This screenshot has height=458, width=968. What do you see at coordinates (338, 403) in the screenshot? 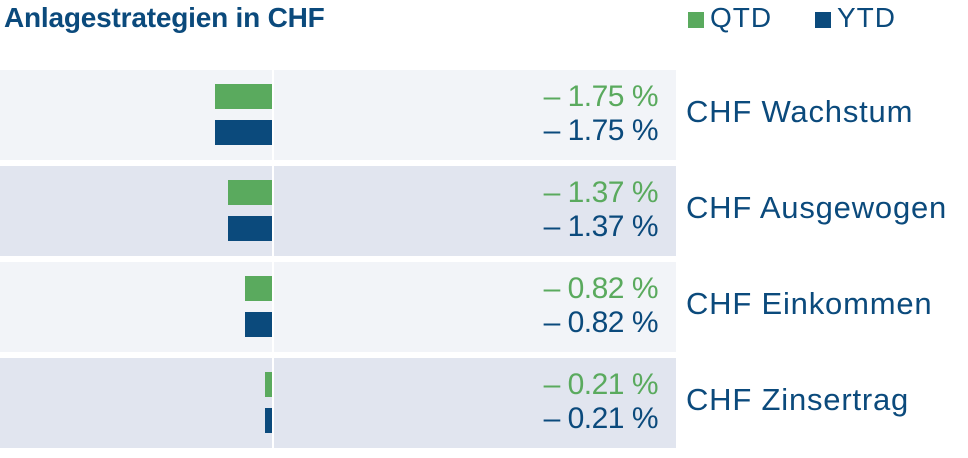
I see `chart-row: – 0.21 % – 0.21 %` at bounding box center [338, 403].